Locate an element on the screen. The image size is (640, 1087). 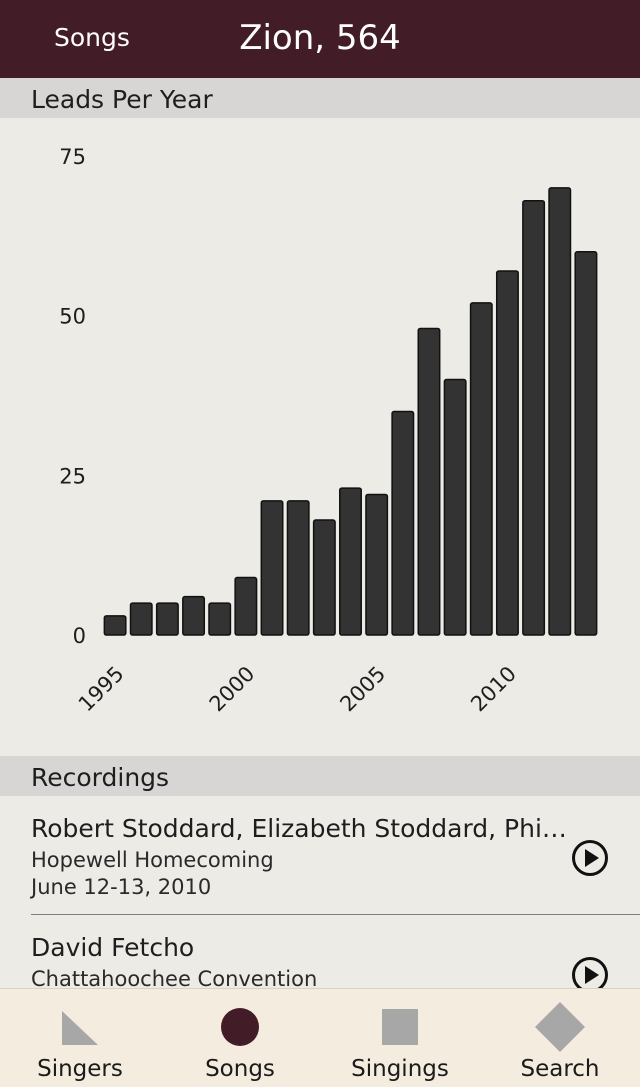
play-icon is located at coordinates (590, 858).